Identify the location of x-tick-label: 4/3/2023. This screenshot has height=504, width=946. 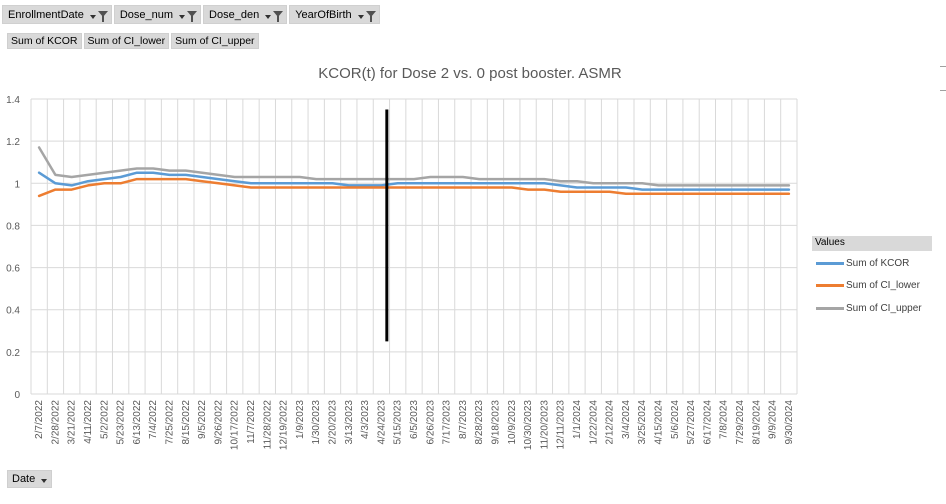
(365, 419).